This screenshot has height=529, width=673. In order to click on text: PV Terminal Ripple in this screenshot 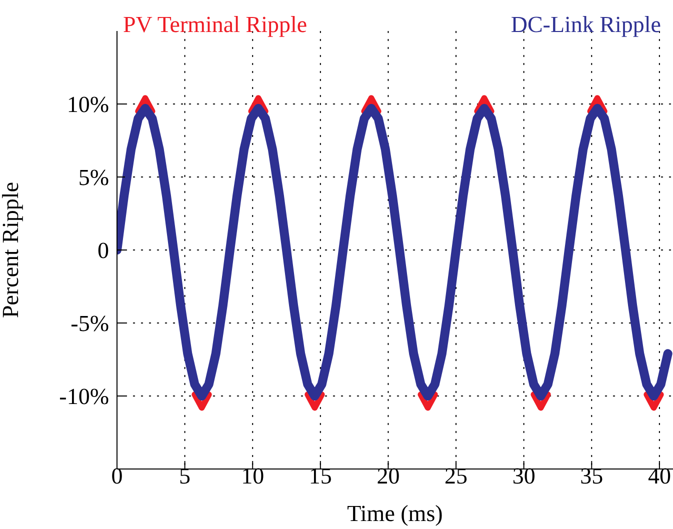, I will do `click(215, 25)`.